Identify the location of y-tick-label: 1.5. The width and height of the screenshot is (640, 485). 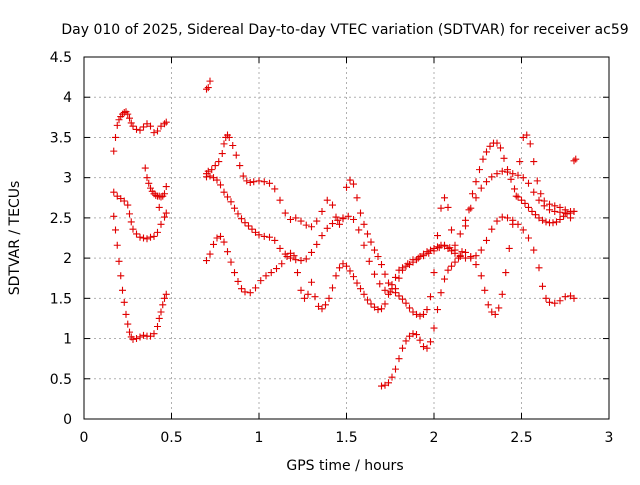
(61, 299).